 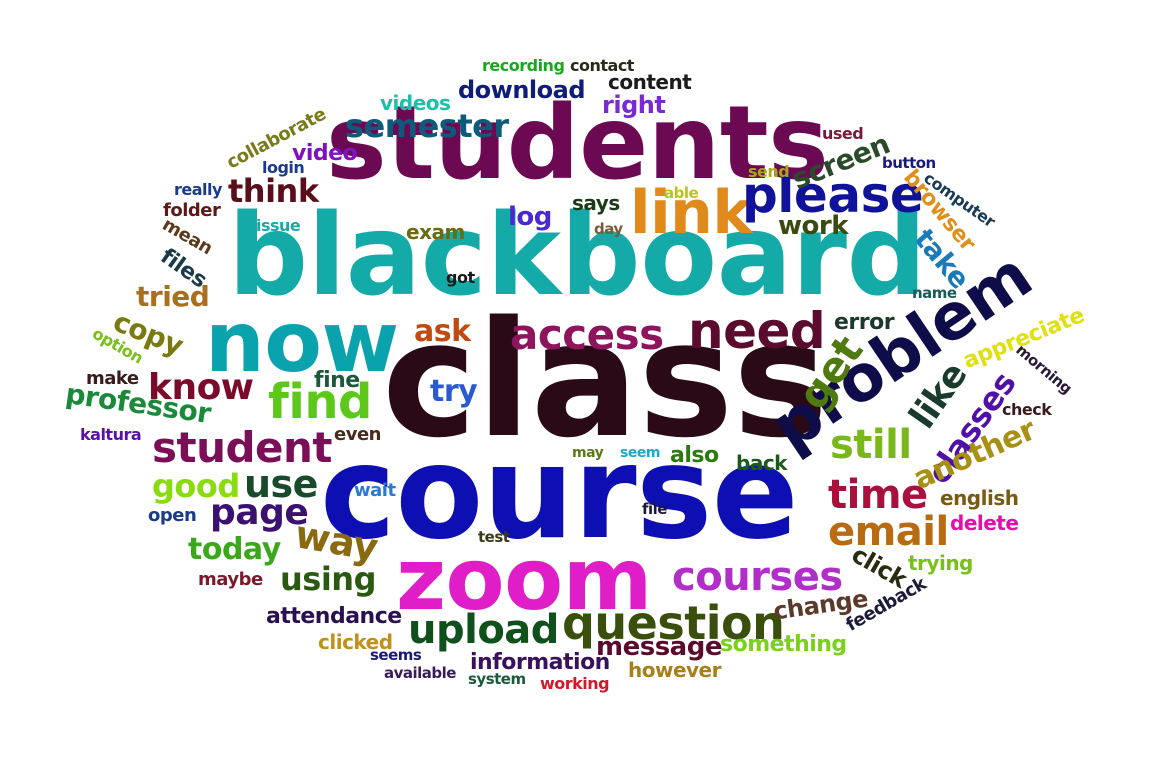 What do you see at coordinates (691, 213) in the screenshot?
I see `word-link: link` at bounding box center [691, 213].